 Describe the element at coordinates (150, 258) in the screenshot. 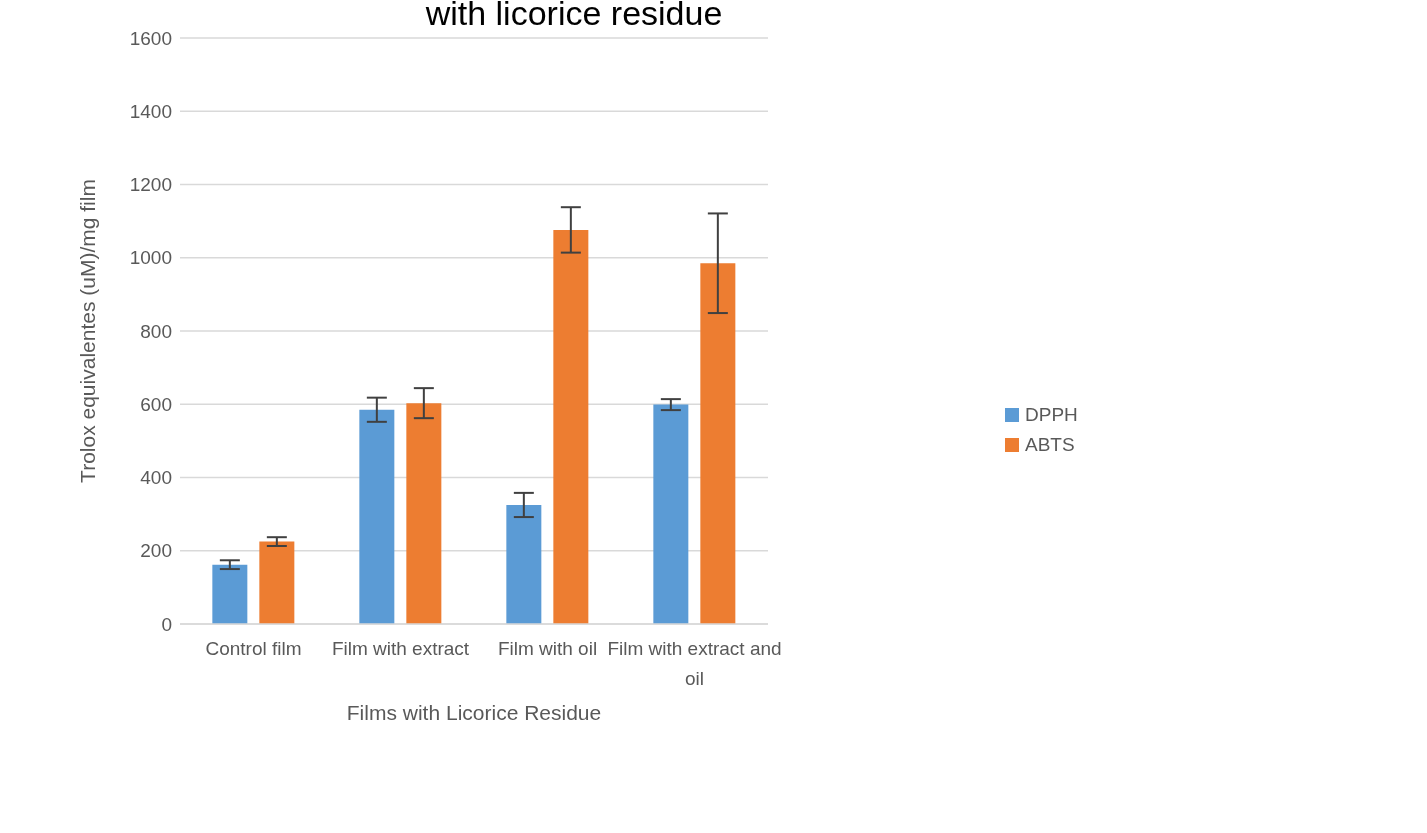

I see `y-tick-label: 1000` at that location.